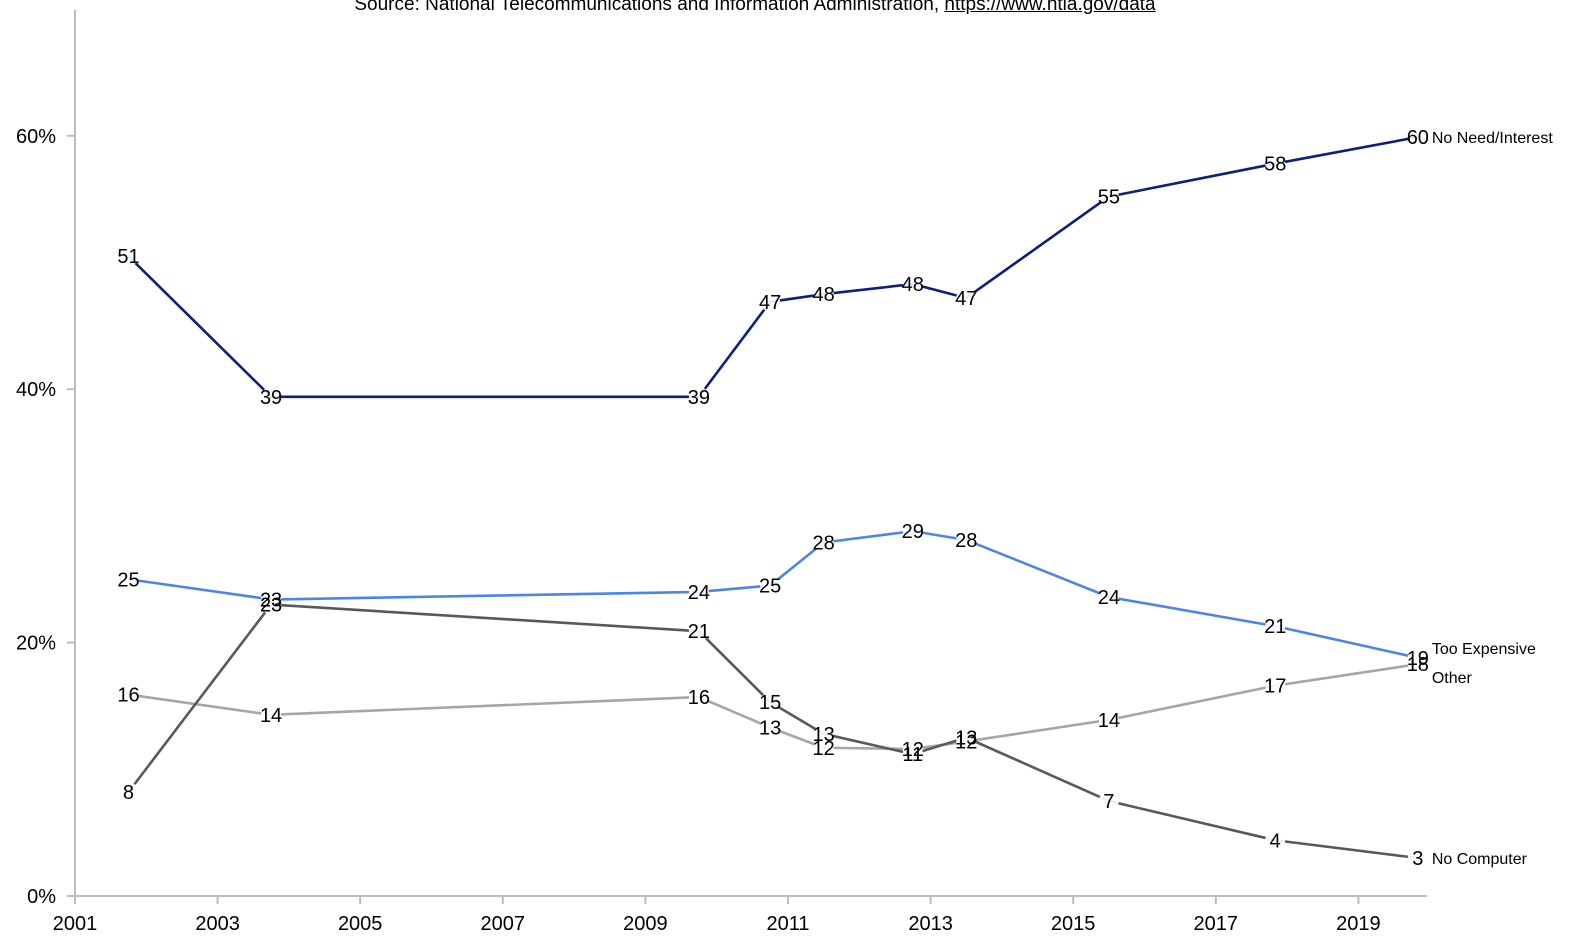  I want to click on y-tick-label: 0%, so click(41, 897).